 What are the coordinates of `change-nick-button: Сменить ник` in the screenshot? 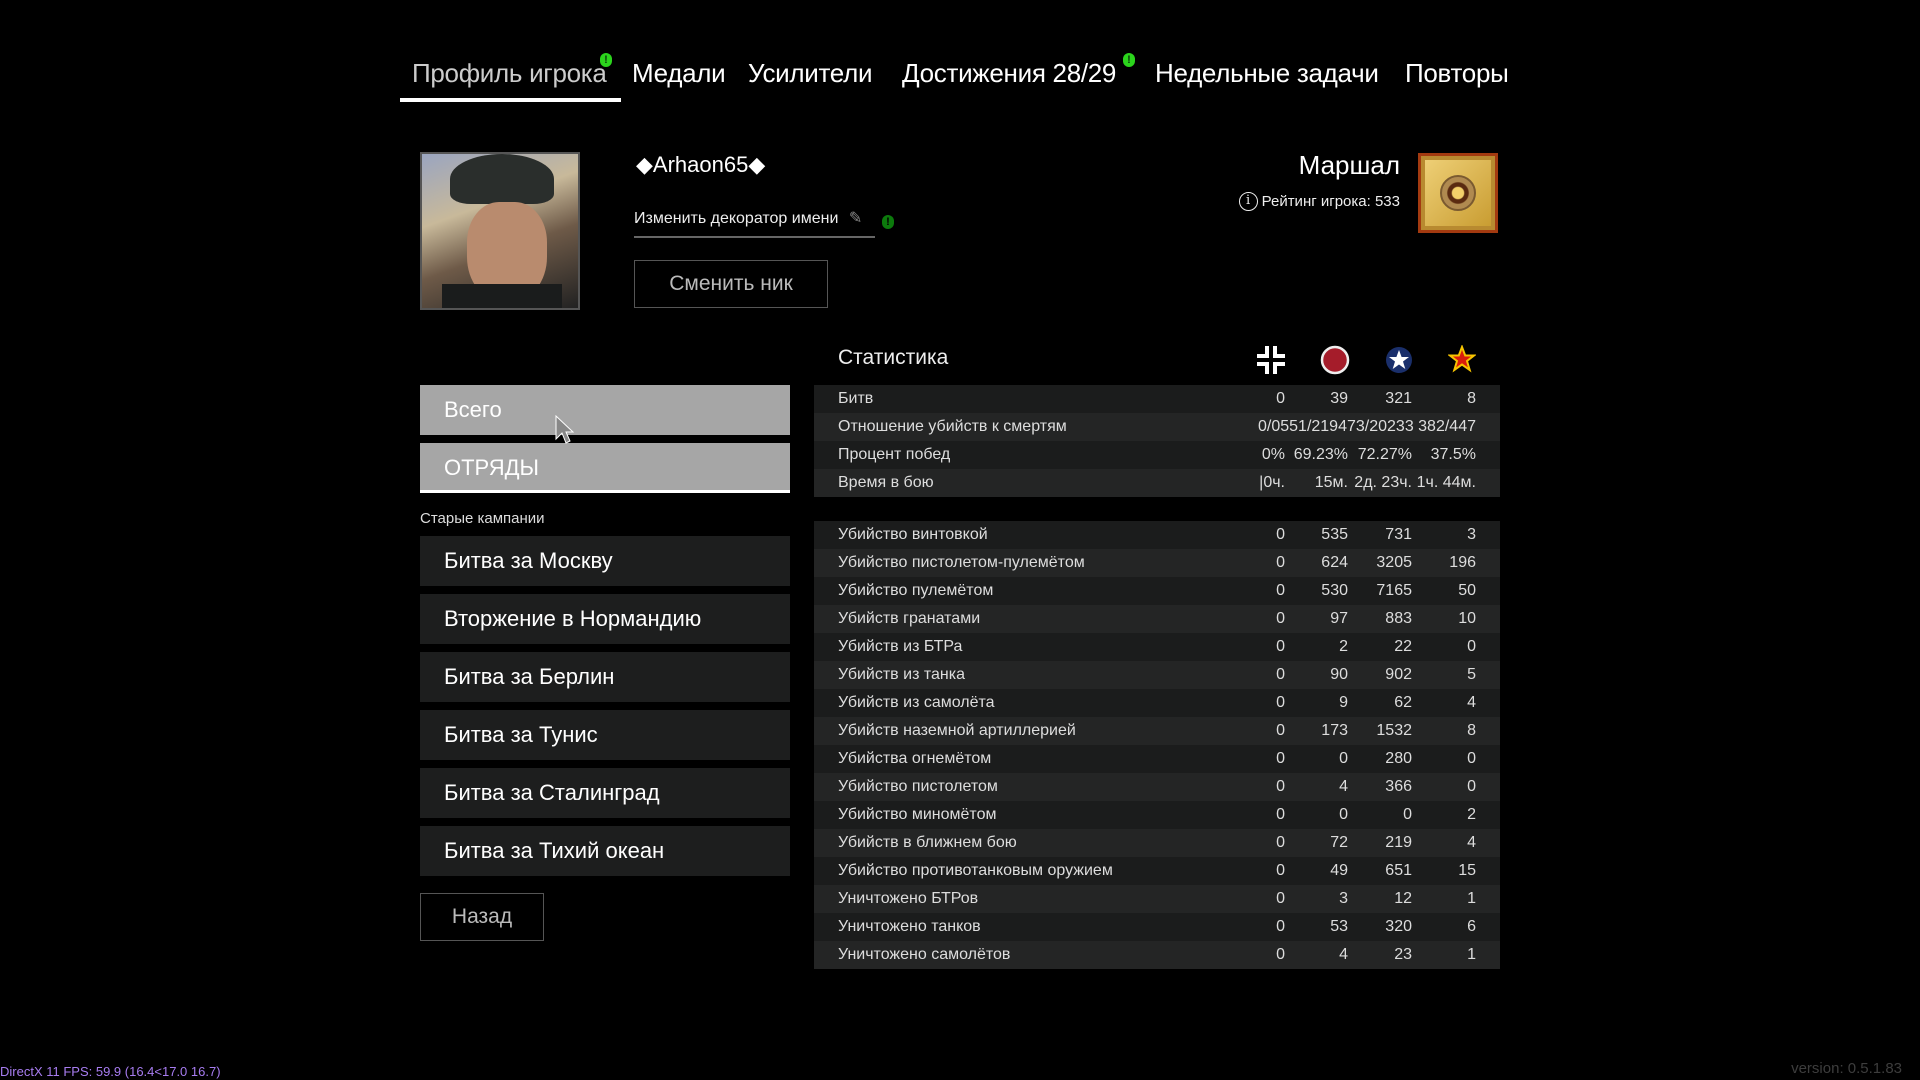 It's located at (731, 284).